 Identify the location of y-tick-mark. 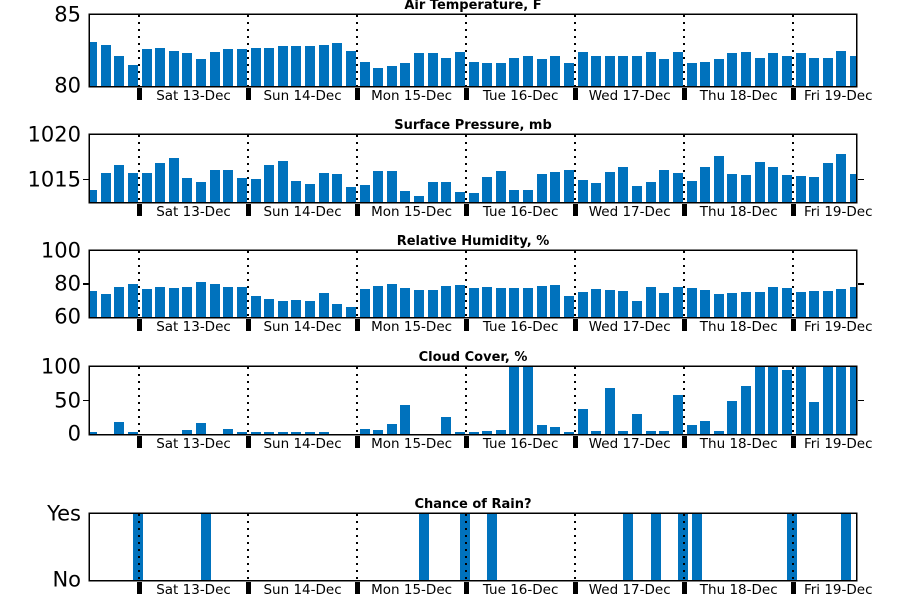
(85, 400).